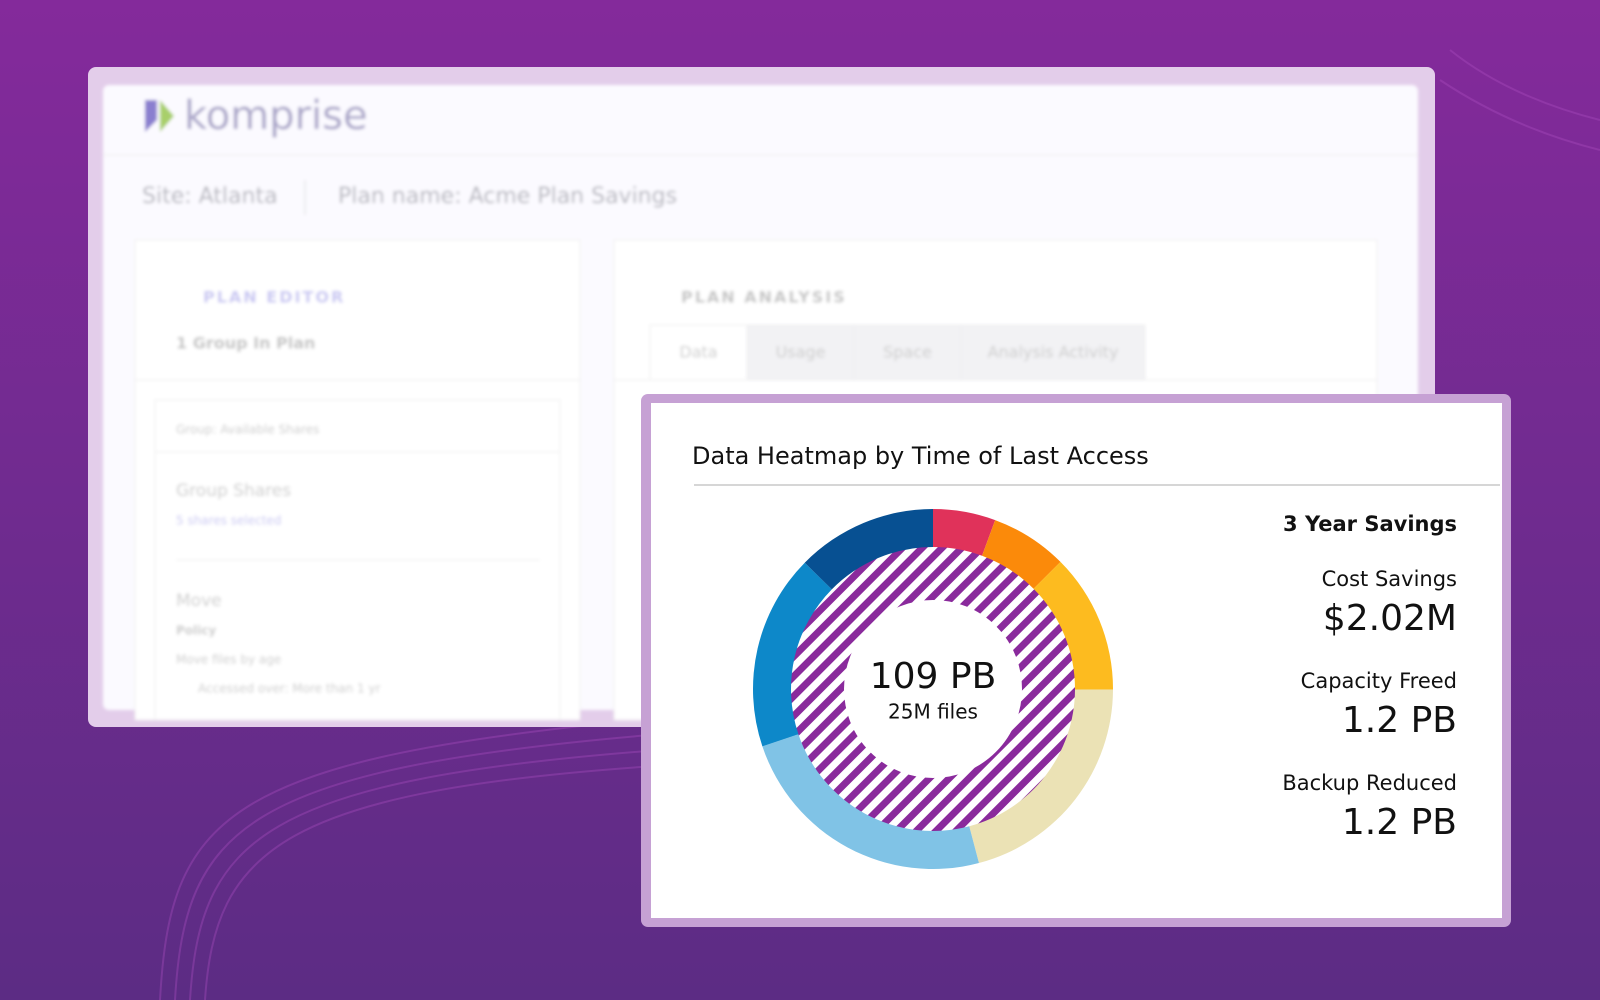 This screenshot has height=1000, width=1600. I want to click on accessed: Accessed over: More than 1 yr, so click(289, 689).